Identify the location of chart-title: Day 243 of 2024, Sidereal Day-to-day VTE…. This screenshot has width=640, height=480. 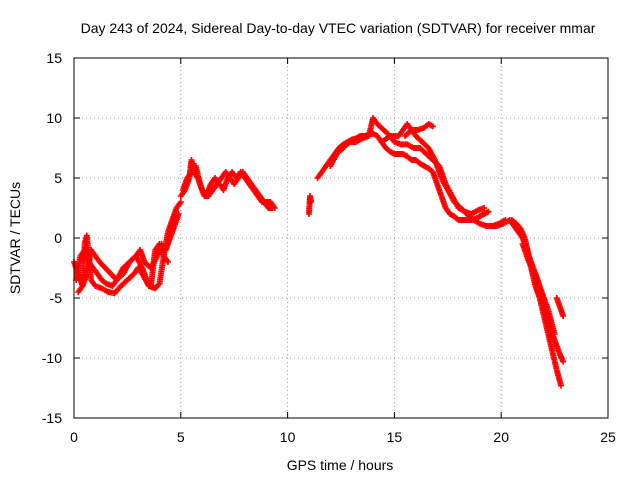
(338, 28).